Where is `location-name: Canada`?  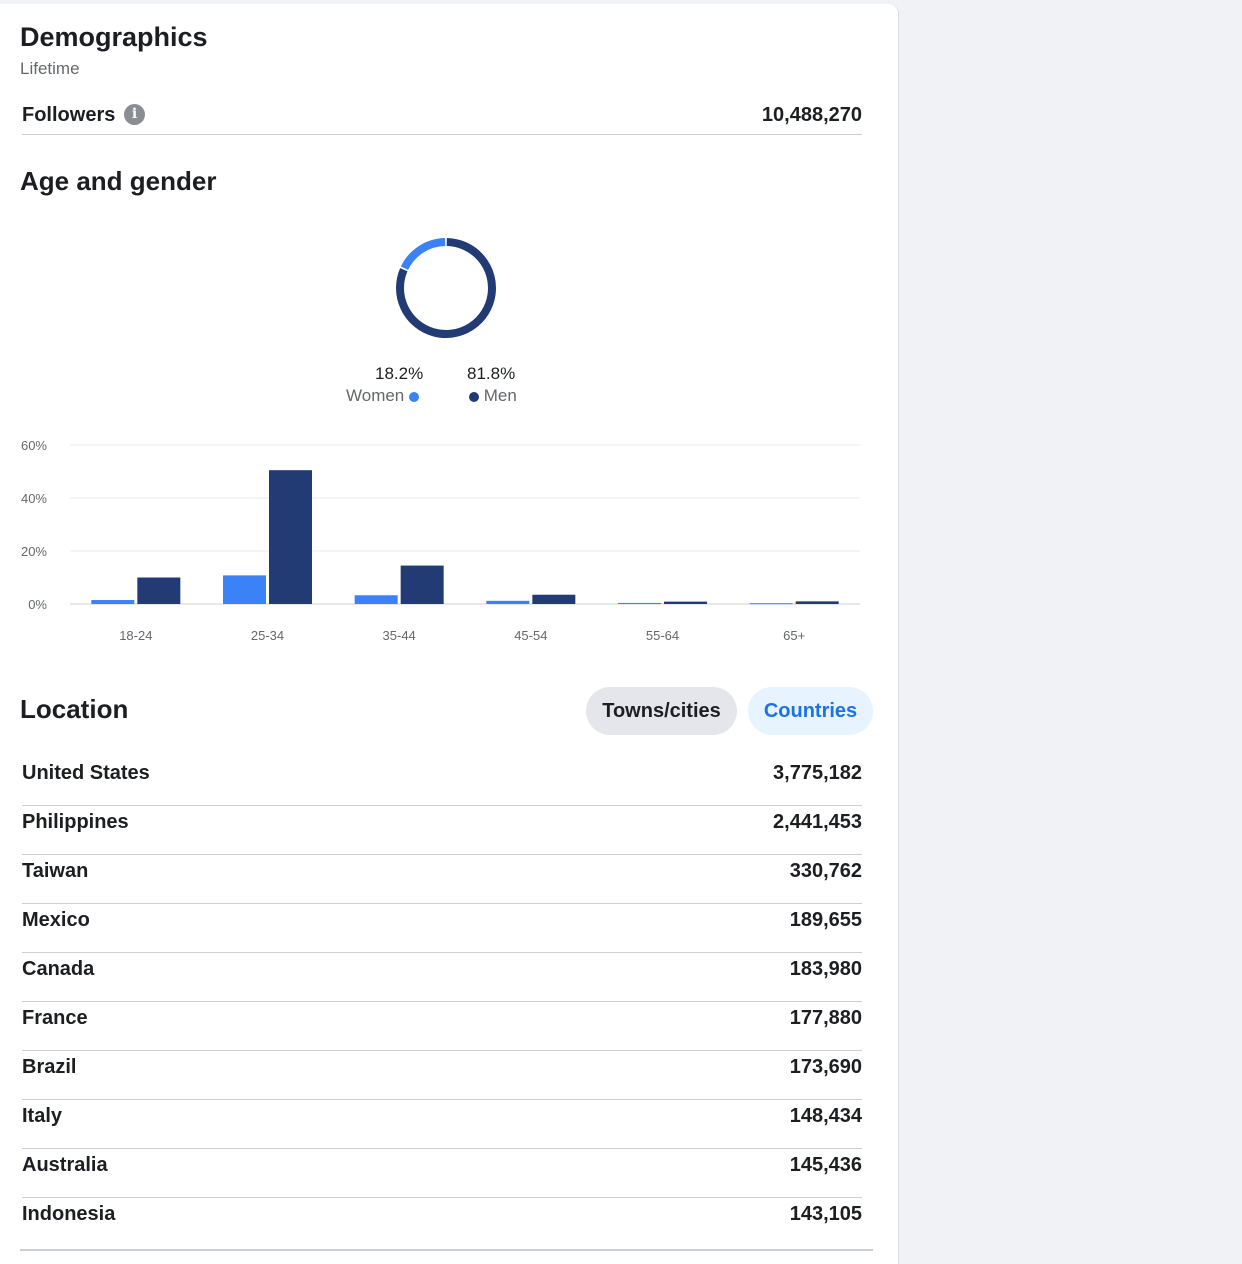
location-name: Canada is located at coordinates (58, 969).